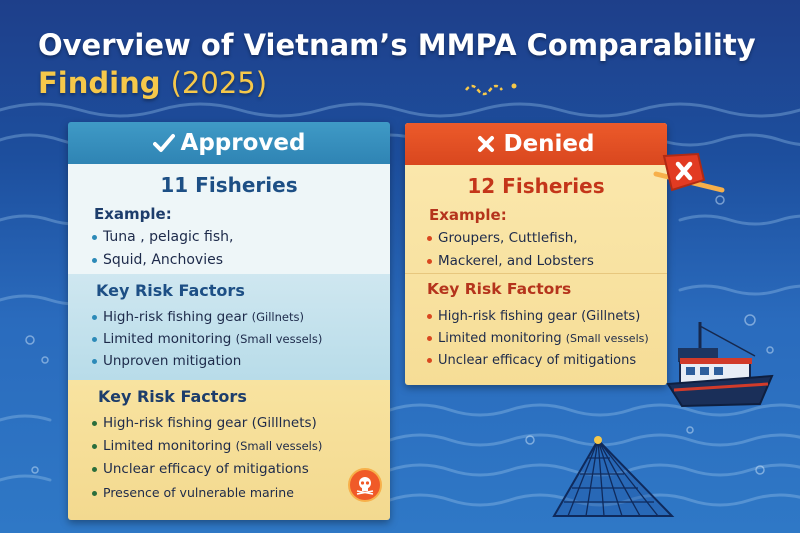  I want to click on denied-header-label: Denied, so click(549, 144).